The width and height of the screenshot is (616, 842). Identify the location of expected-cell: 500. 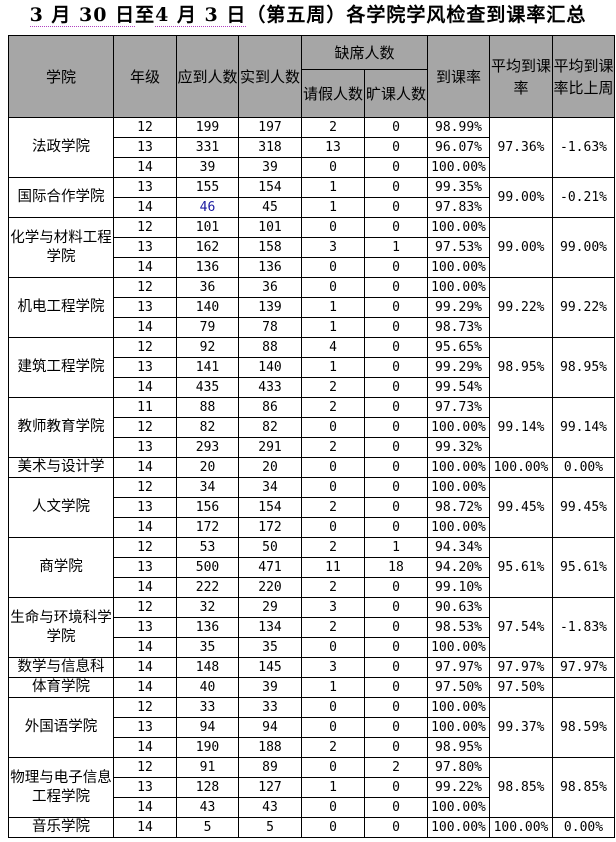
(207, 567).